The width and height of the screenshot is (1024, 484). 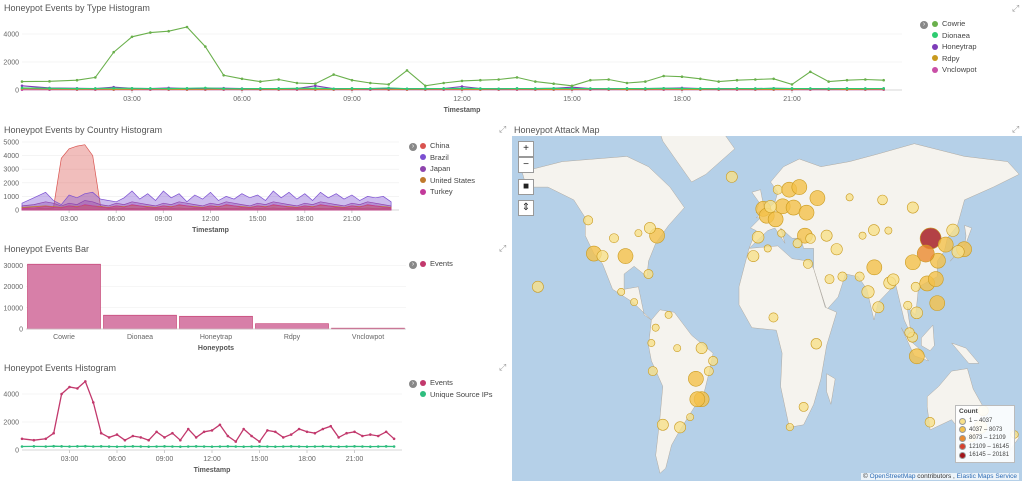 I want to click on legend-item: Dionaea, so click(x=954, y=36).